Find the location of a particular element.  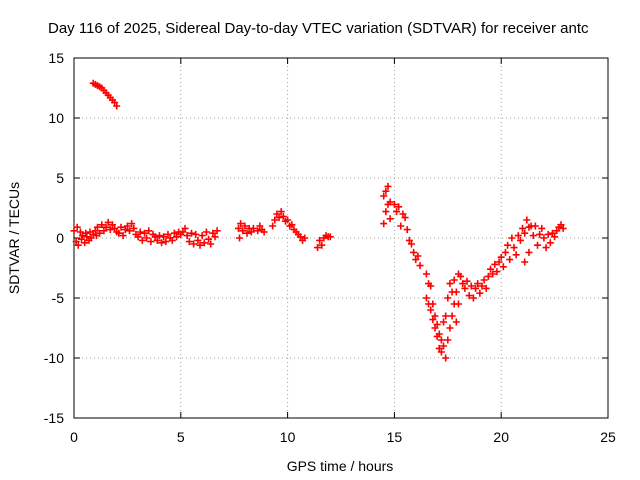

y-tick-label: -5 is located at coordinates (58, 298).